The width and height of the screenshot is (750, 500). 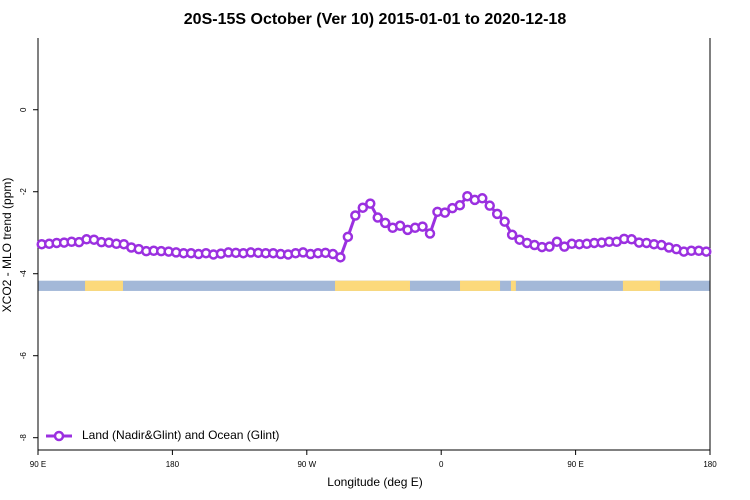 I want to click on legend-marker, so click(x=59, y=436).